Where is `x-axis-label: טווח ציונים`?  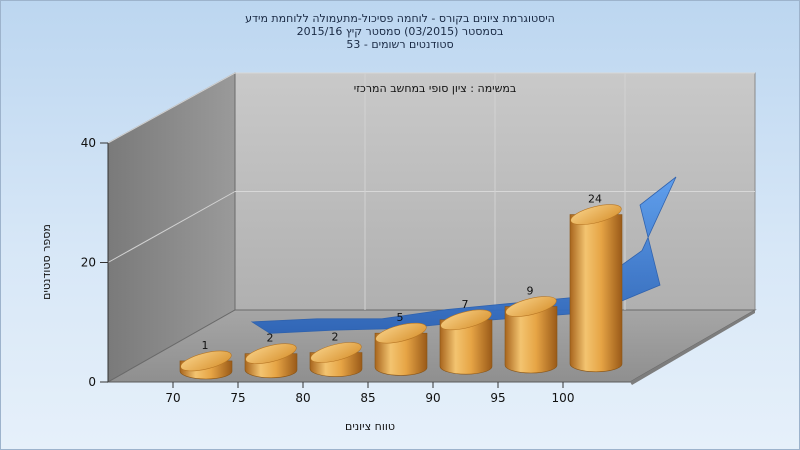 x-axis-label: טווח ציונים is located at coordinates (370, 426).